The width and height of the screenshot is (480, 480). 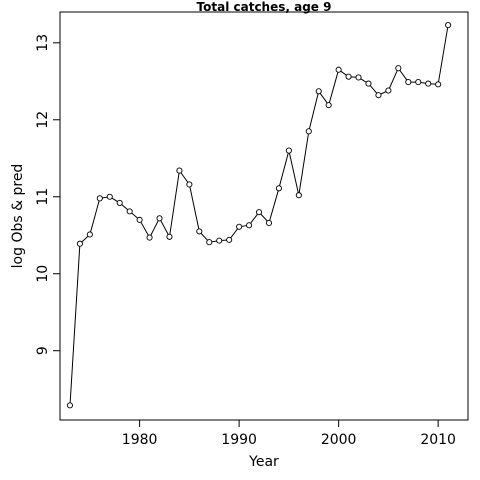 I want to click on data-point-2005, so click(x=388, y=90).